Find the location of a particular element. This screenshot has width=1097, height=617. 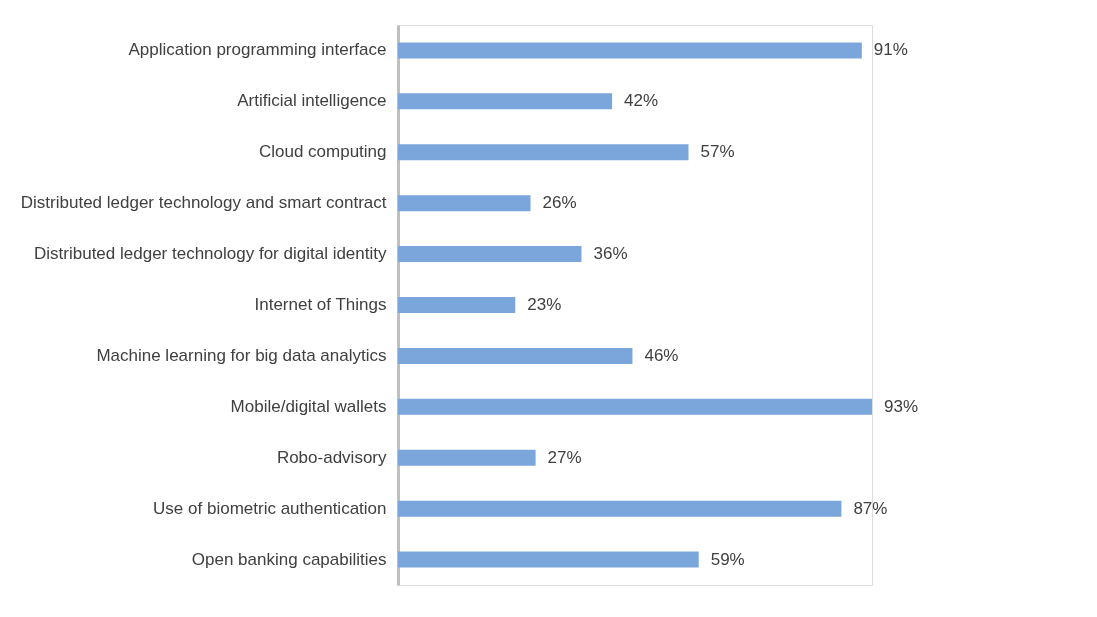

y-tick-label: Robo-advisory is located at coordinates (331, 457).